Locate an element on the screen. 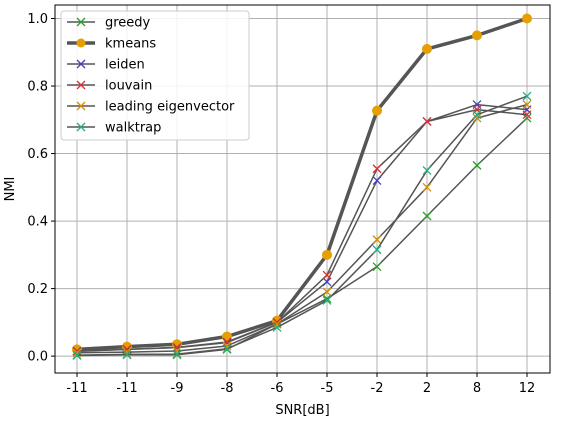 This screenshot has height=429, width=573. x-axis-label: SNR[dB] is located at coordinates (302, 410).